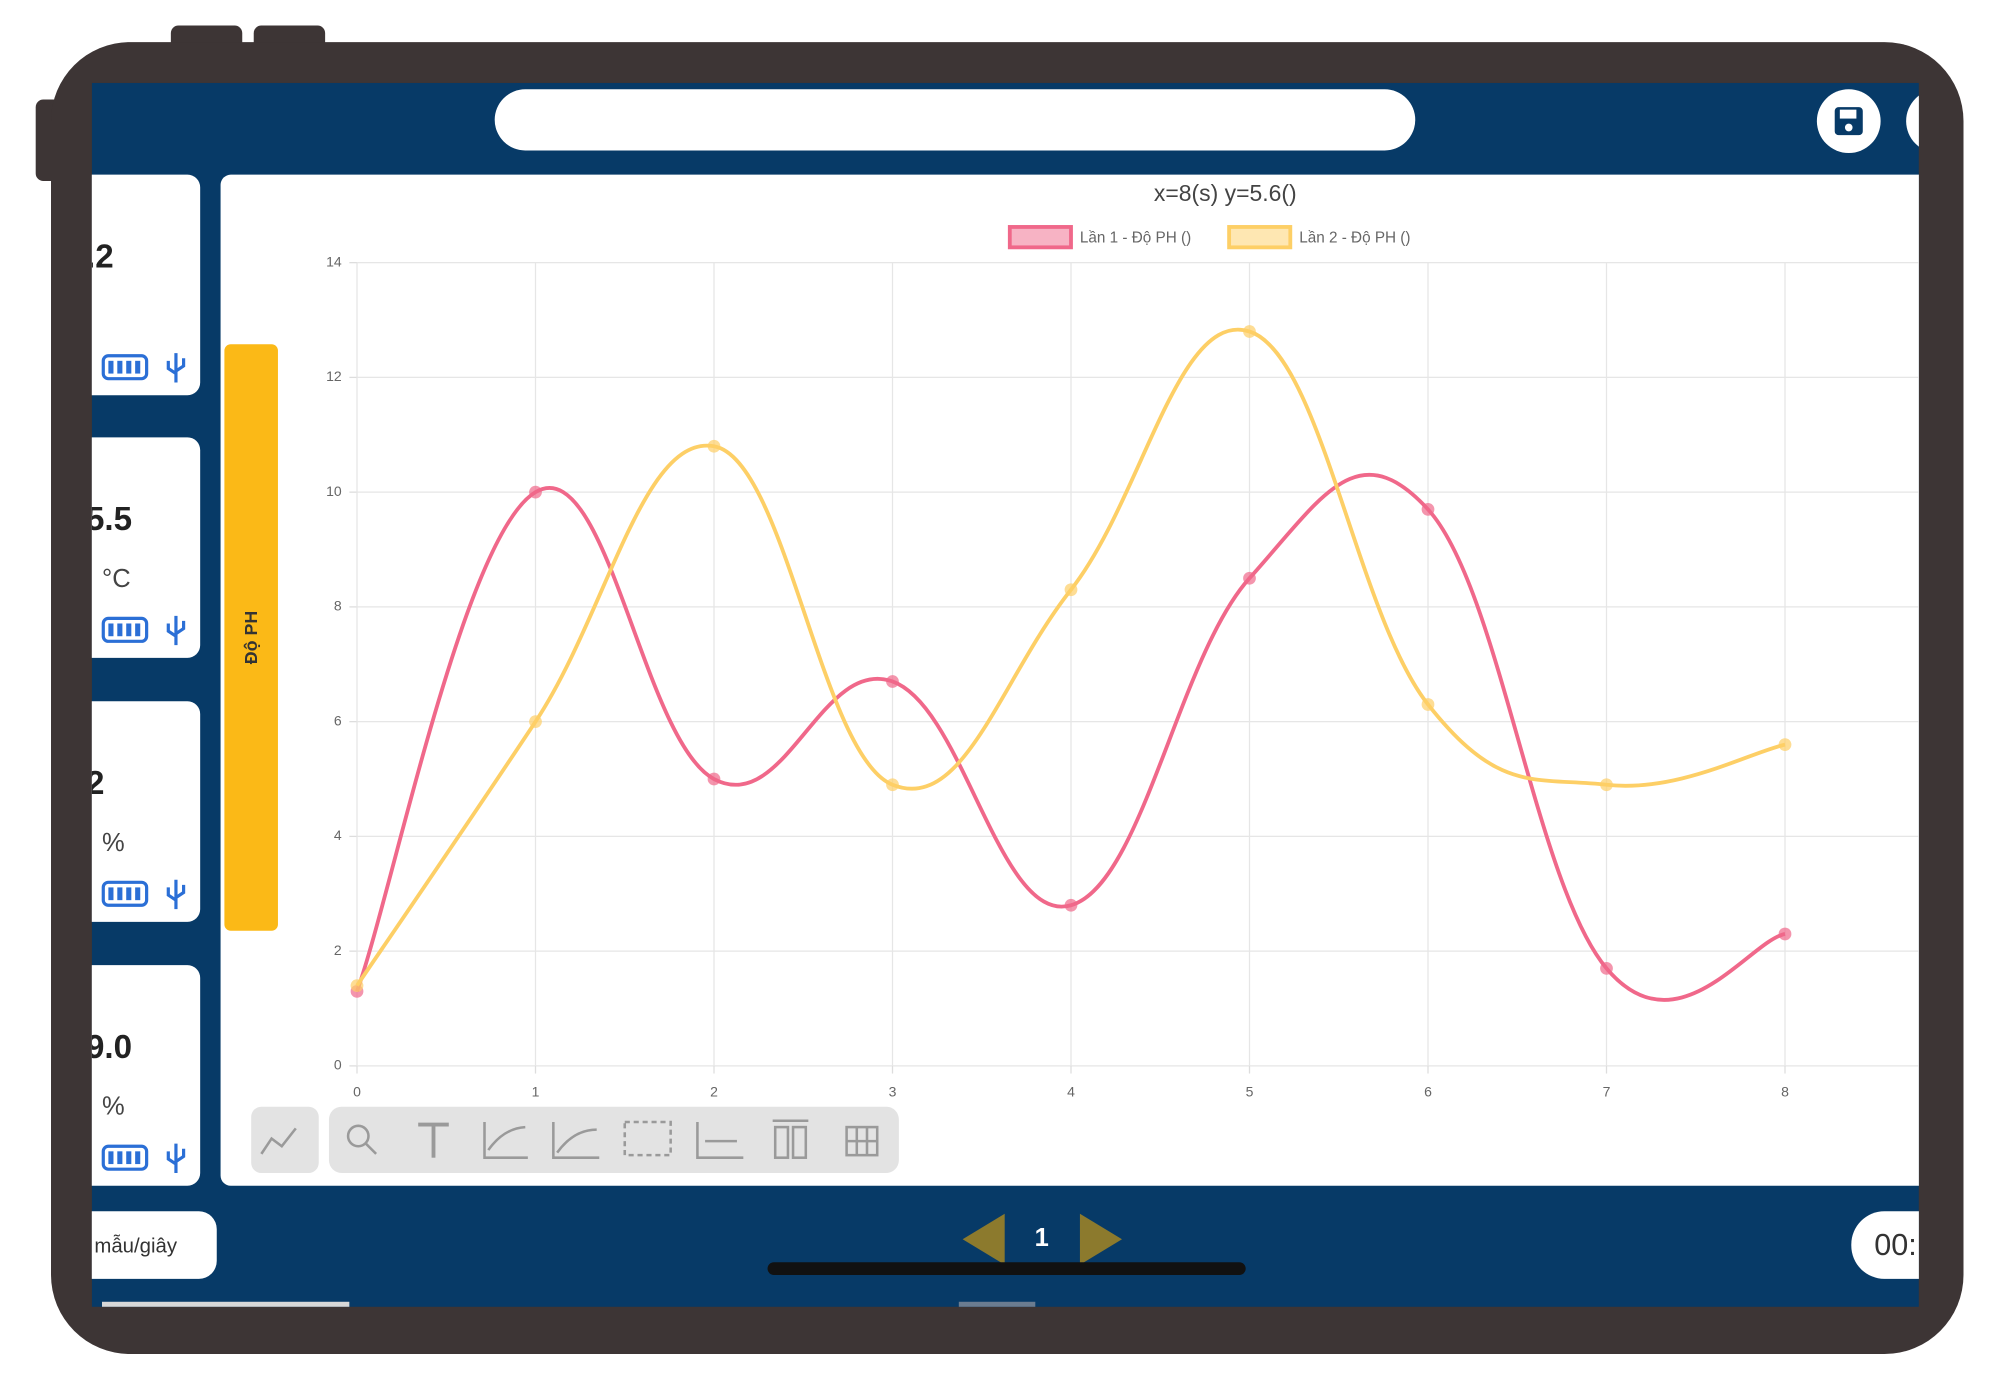  What do you see at coordinates (613, 1139) in the screenshot?
I see `tool-group` at bounding box center [613, 1139].